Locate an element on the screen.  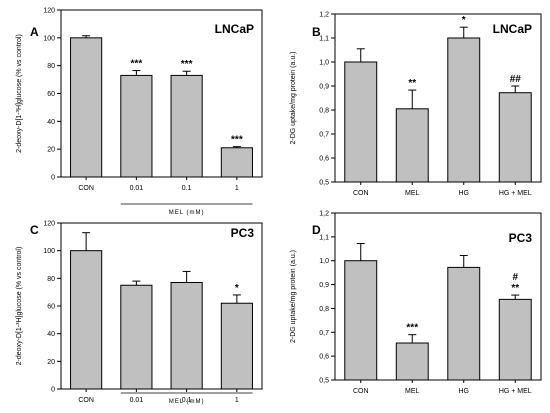
significance-label: # is located at coordinates (515, 277).